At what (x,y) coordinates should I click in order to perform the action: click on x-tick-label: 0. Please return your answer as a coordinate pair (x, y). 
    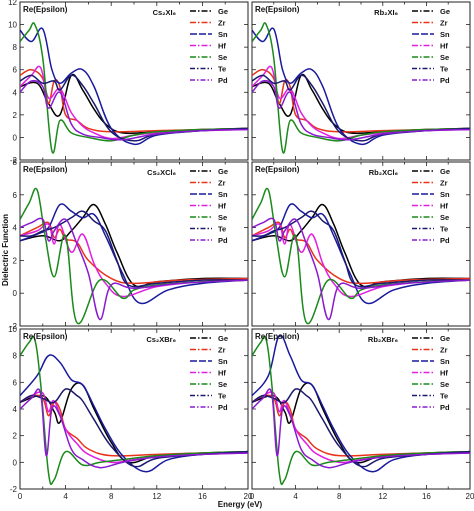
    Looking at the image, I should click on (252, 496).